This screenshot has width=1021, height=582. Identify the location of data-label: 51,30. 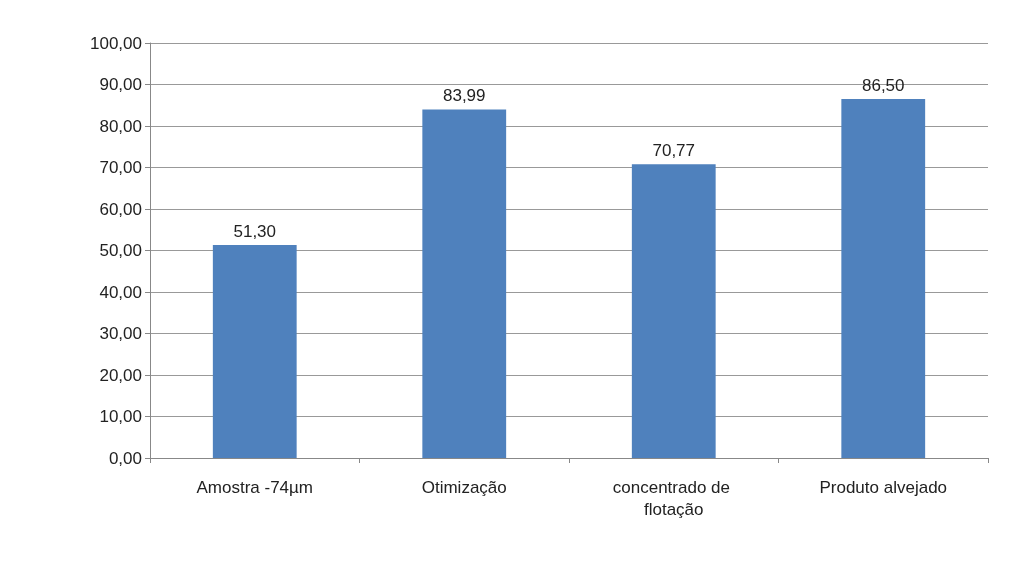
(255, 232).